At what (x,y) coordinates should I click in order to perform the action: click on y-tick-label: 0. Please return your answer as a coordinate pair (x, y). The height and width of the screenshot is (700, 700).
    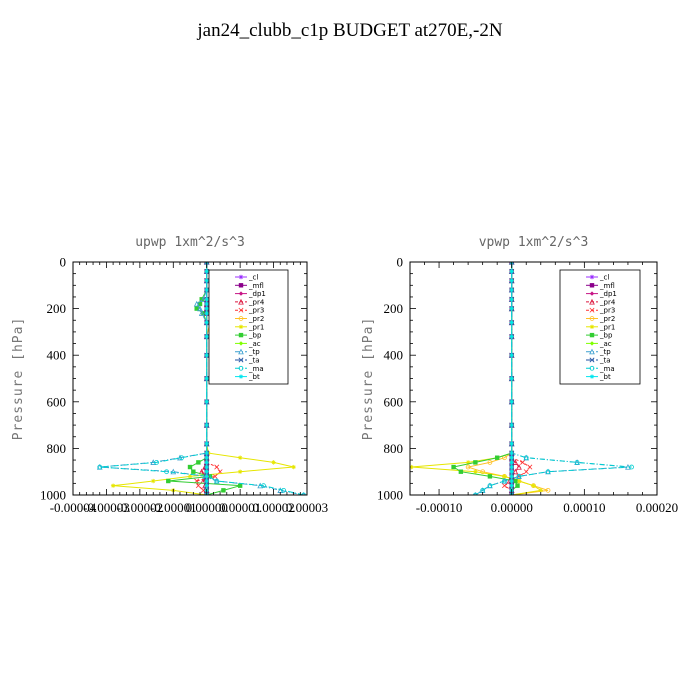
    Looking at the image, I should click on (400, 262).